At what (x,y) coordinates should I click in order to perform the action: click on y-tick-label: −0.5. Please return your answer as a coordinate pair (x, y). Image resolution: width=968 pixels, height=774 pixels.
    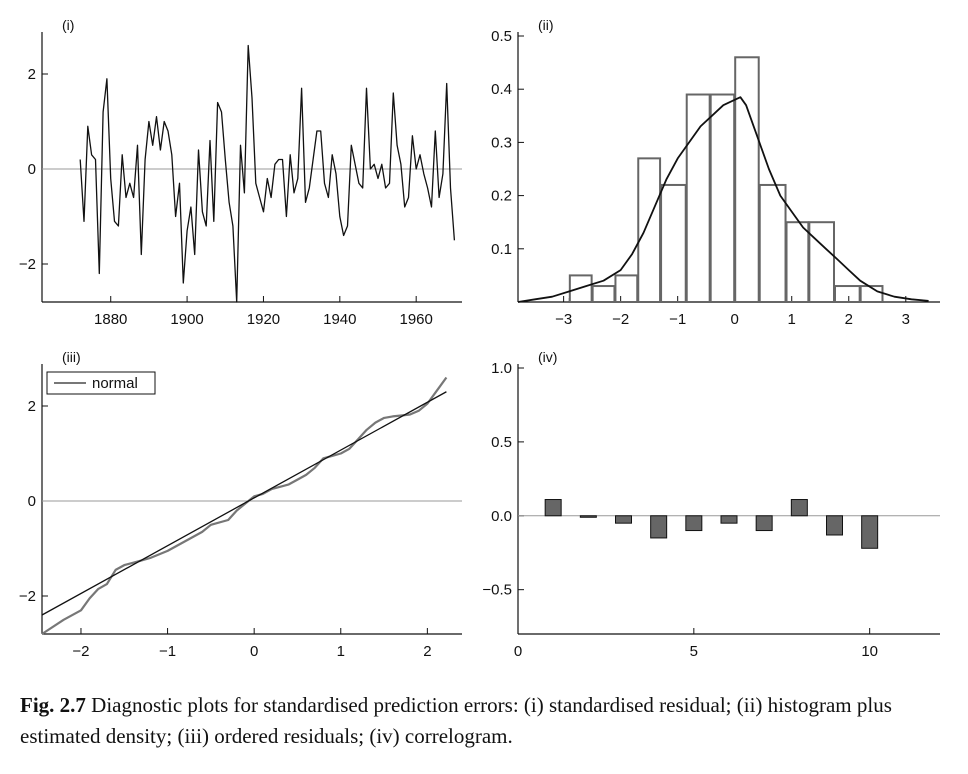
    Looking at the image, I should click on (497, 590).